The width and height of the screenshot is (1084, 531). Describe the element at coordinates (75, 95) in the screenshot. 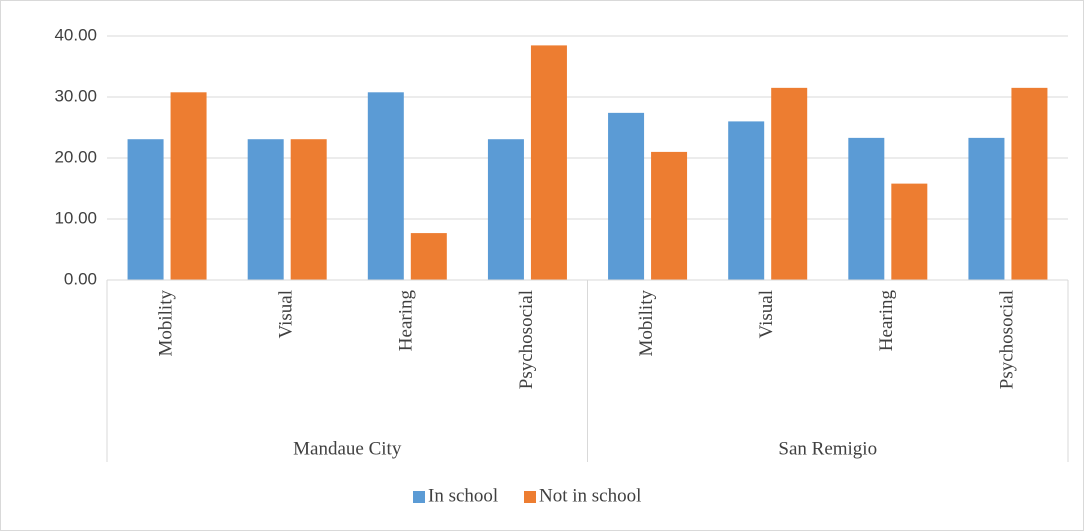

I see `y-tick-label: 30.00` at that location.